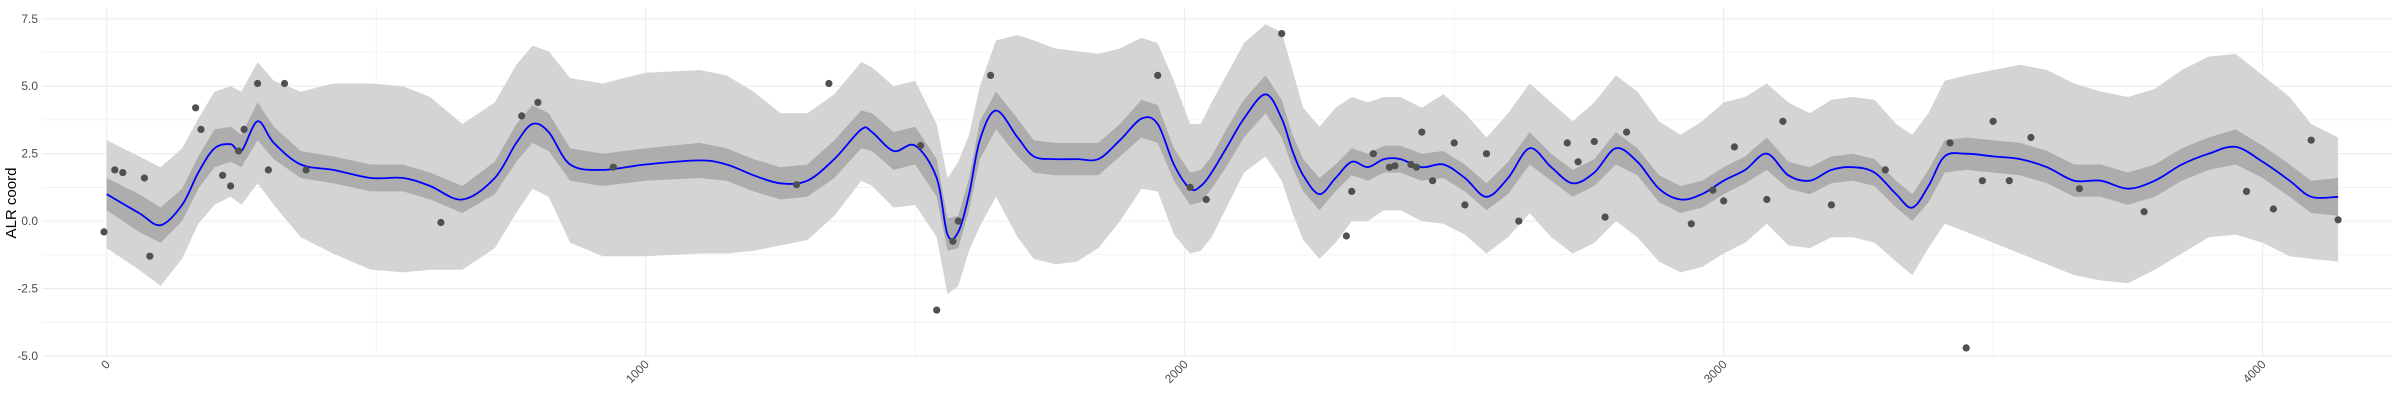  I want to click on y-tick-label: 0.0, so click(29, 221).